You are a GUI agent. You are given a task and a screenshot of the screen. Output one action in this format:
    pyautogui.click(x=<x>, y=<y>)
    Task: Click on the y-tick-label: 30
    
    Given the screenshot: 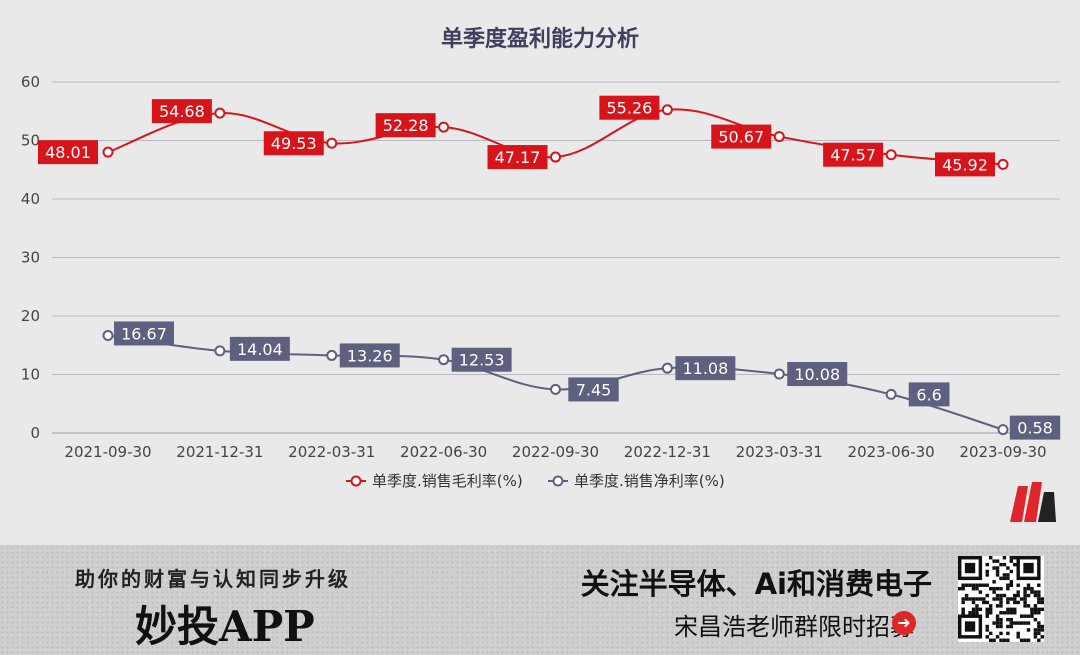 What is the action you would take?
    pyautogui.click(x=30, y=258)
    